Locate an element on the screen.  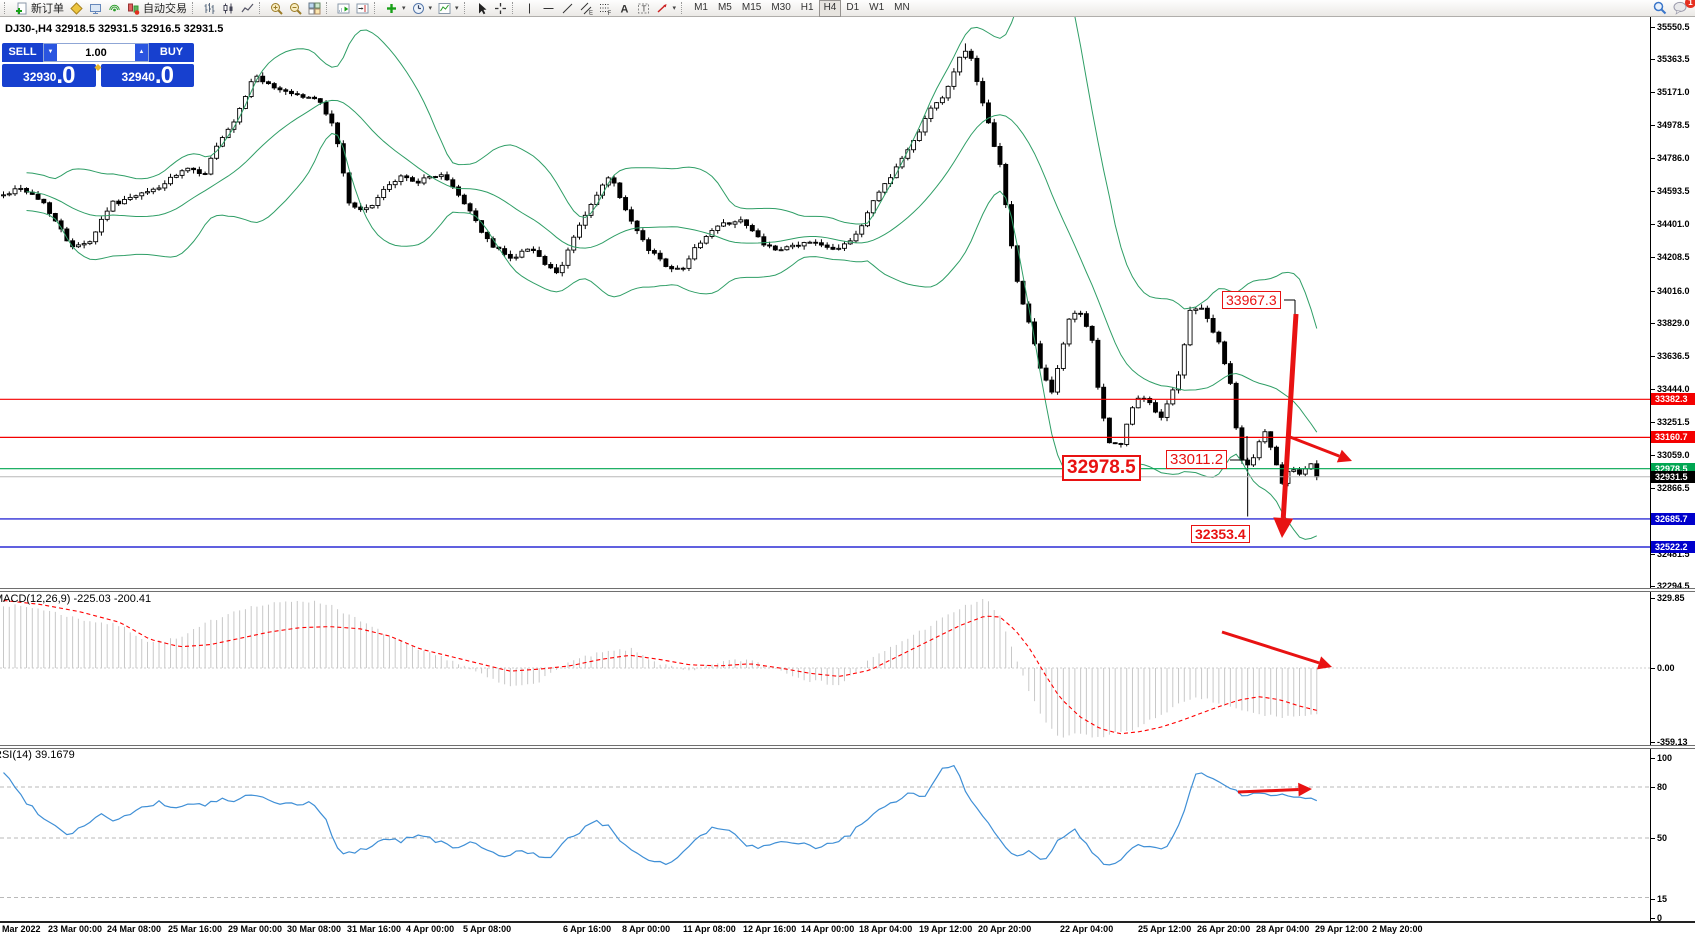
notifications-button: 1 is located at coordinates (1682, 8).